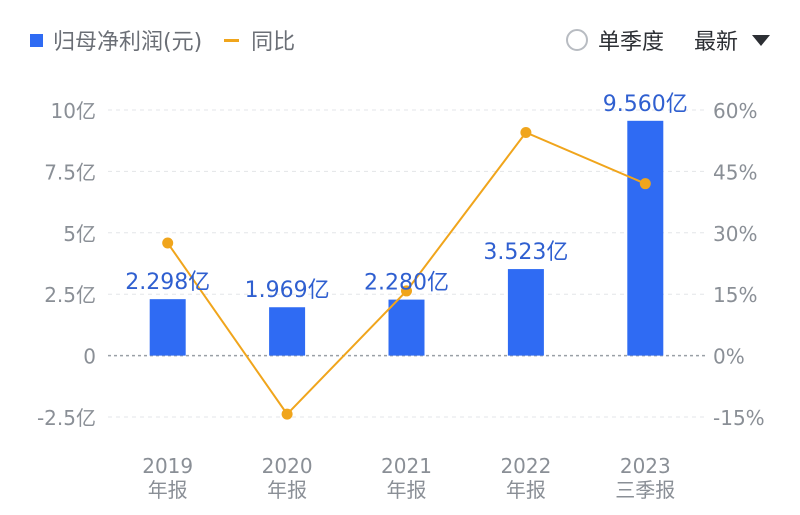  What do you see at coordinates (645, 466) in the screenshot?
I see `x-axis-tick-label: 2023` at bounding box center [645, 466].